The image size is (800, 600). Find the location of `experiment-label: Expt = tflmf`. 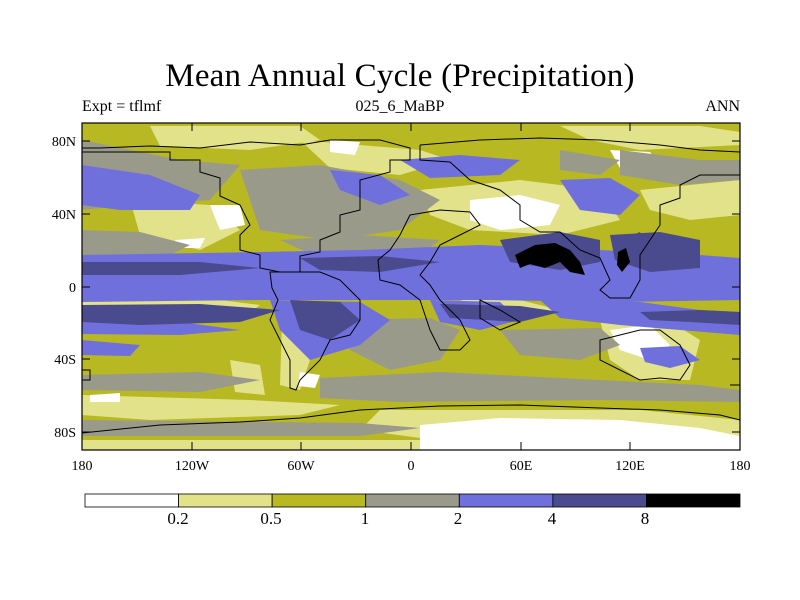

experiment-label: Expt = tflmf is located at coordinates (122, 106).